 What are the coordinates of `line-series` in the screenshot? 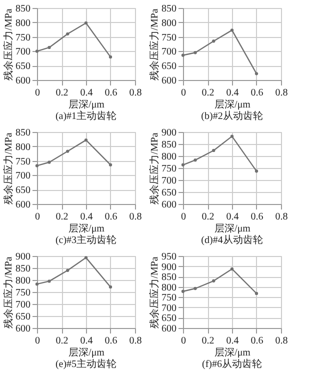 It's located at (219, 153).